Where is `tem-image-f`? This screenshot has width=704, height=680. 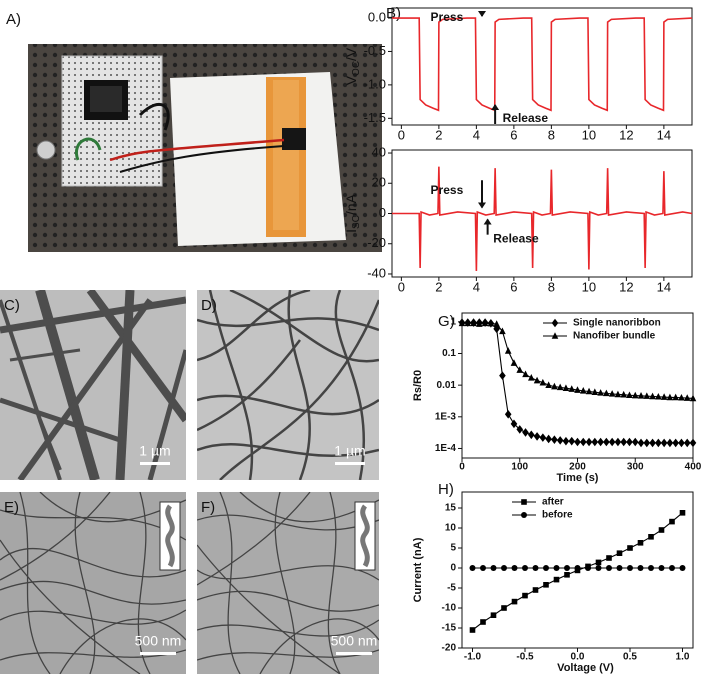
tem-image-f is located at coordinates (288, 583).